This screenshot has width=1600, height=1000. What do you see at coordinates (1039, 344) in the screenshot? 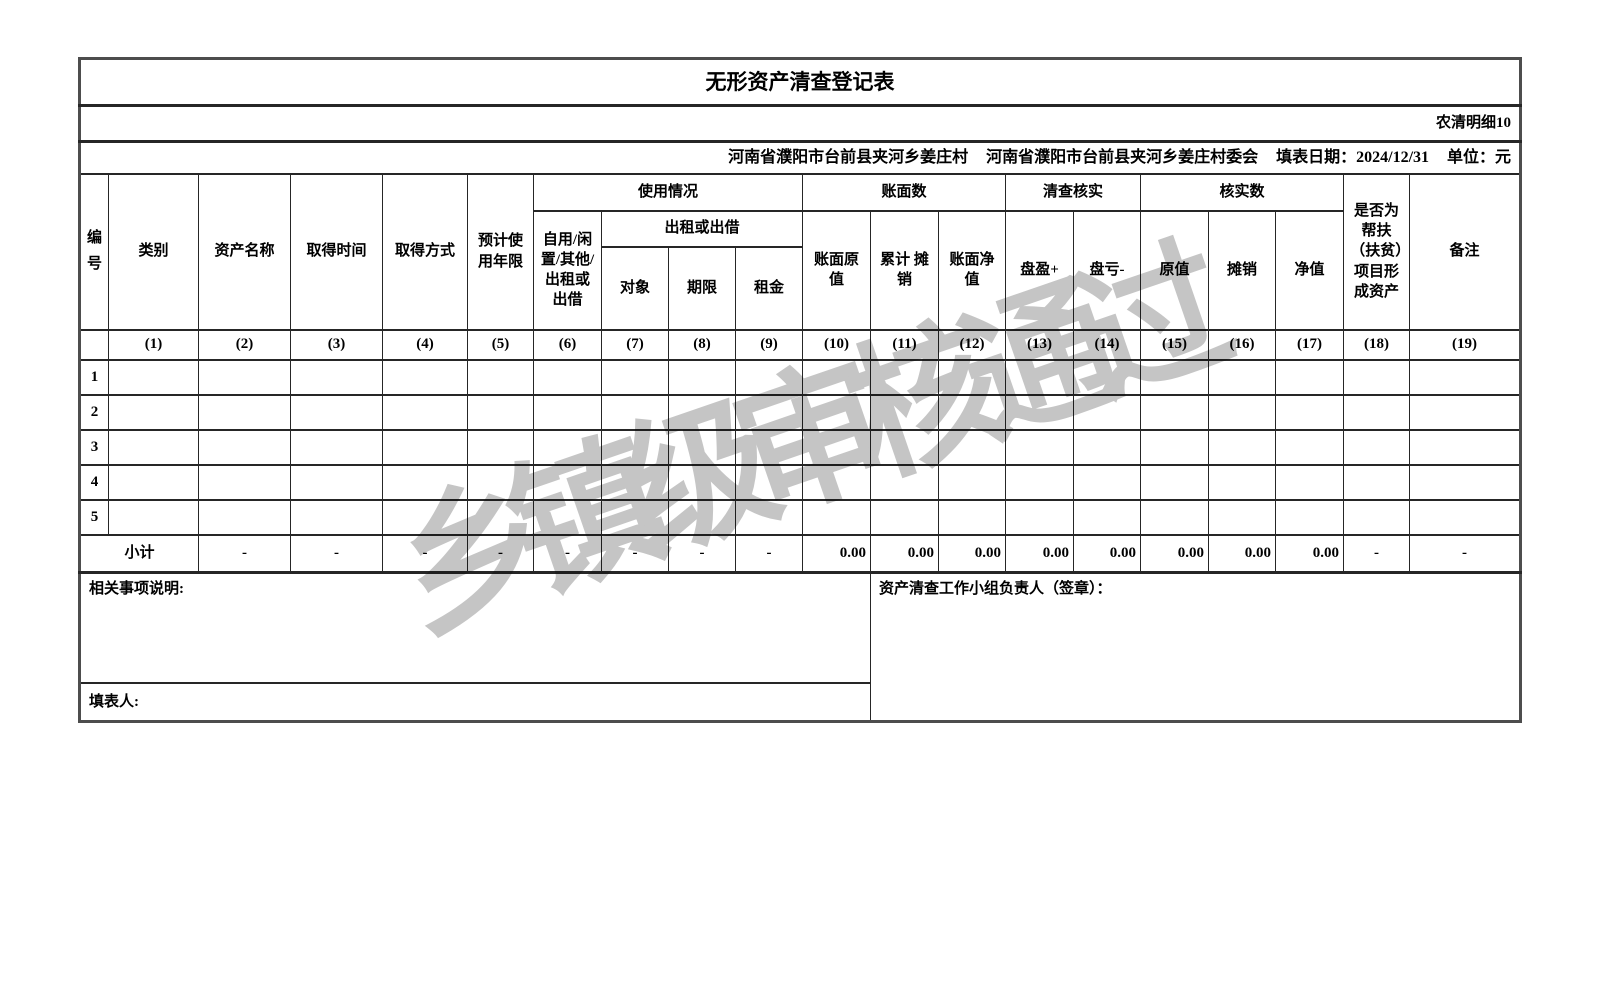
I see `col-number: (13)` at bounding box center [1039, 344].